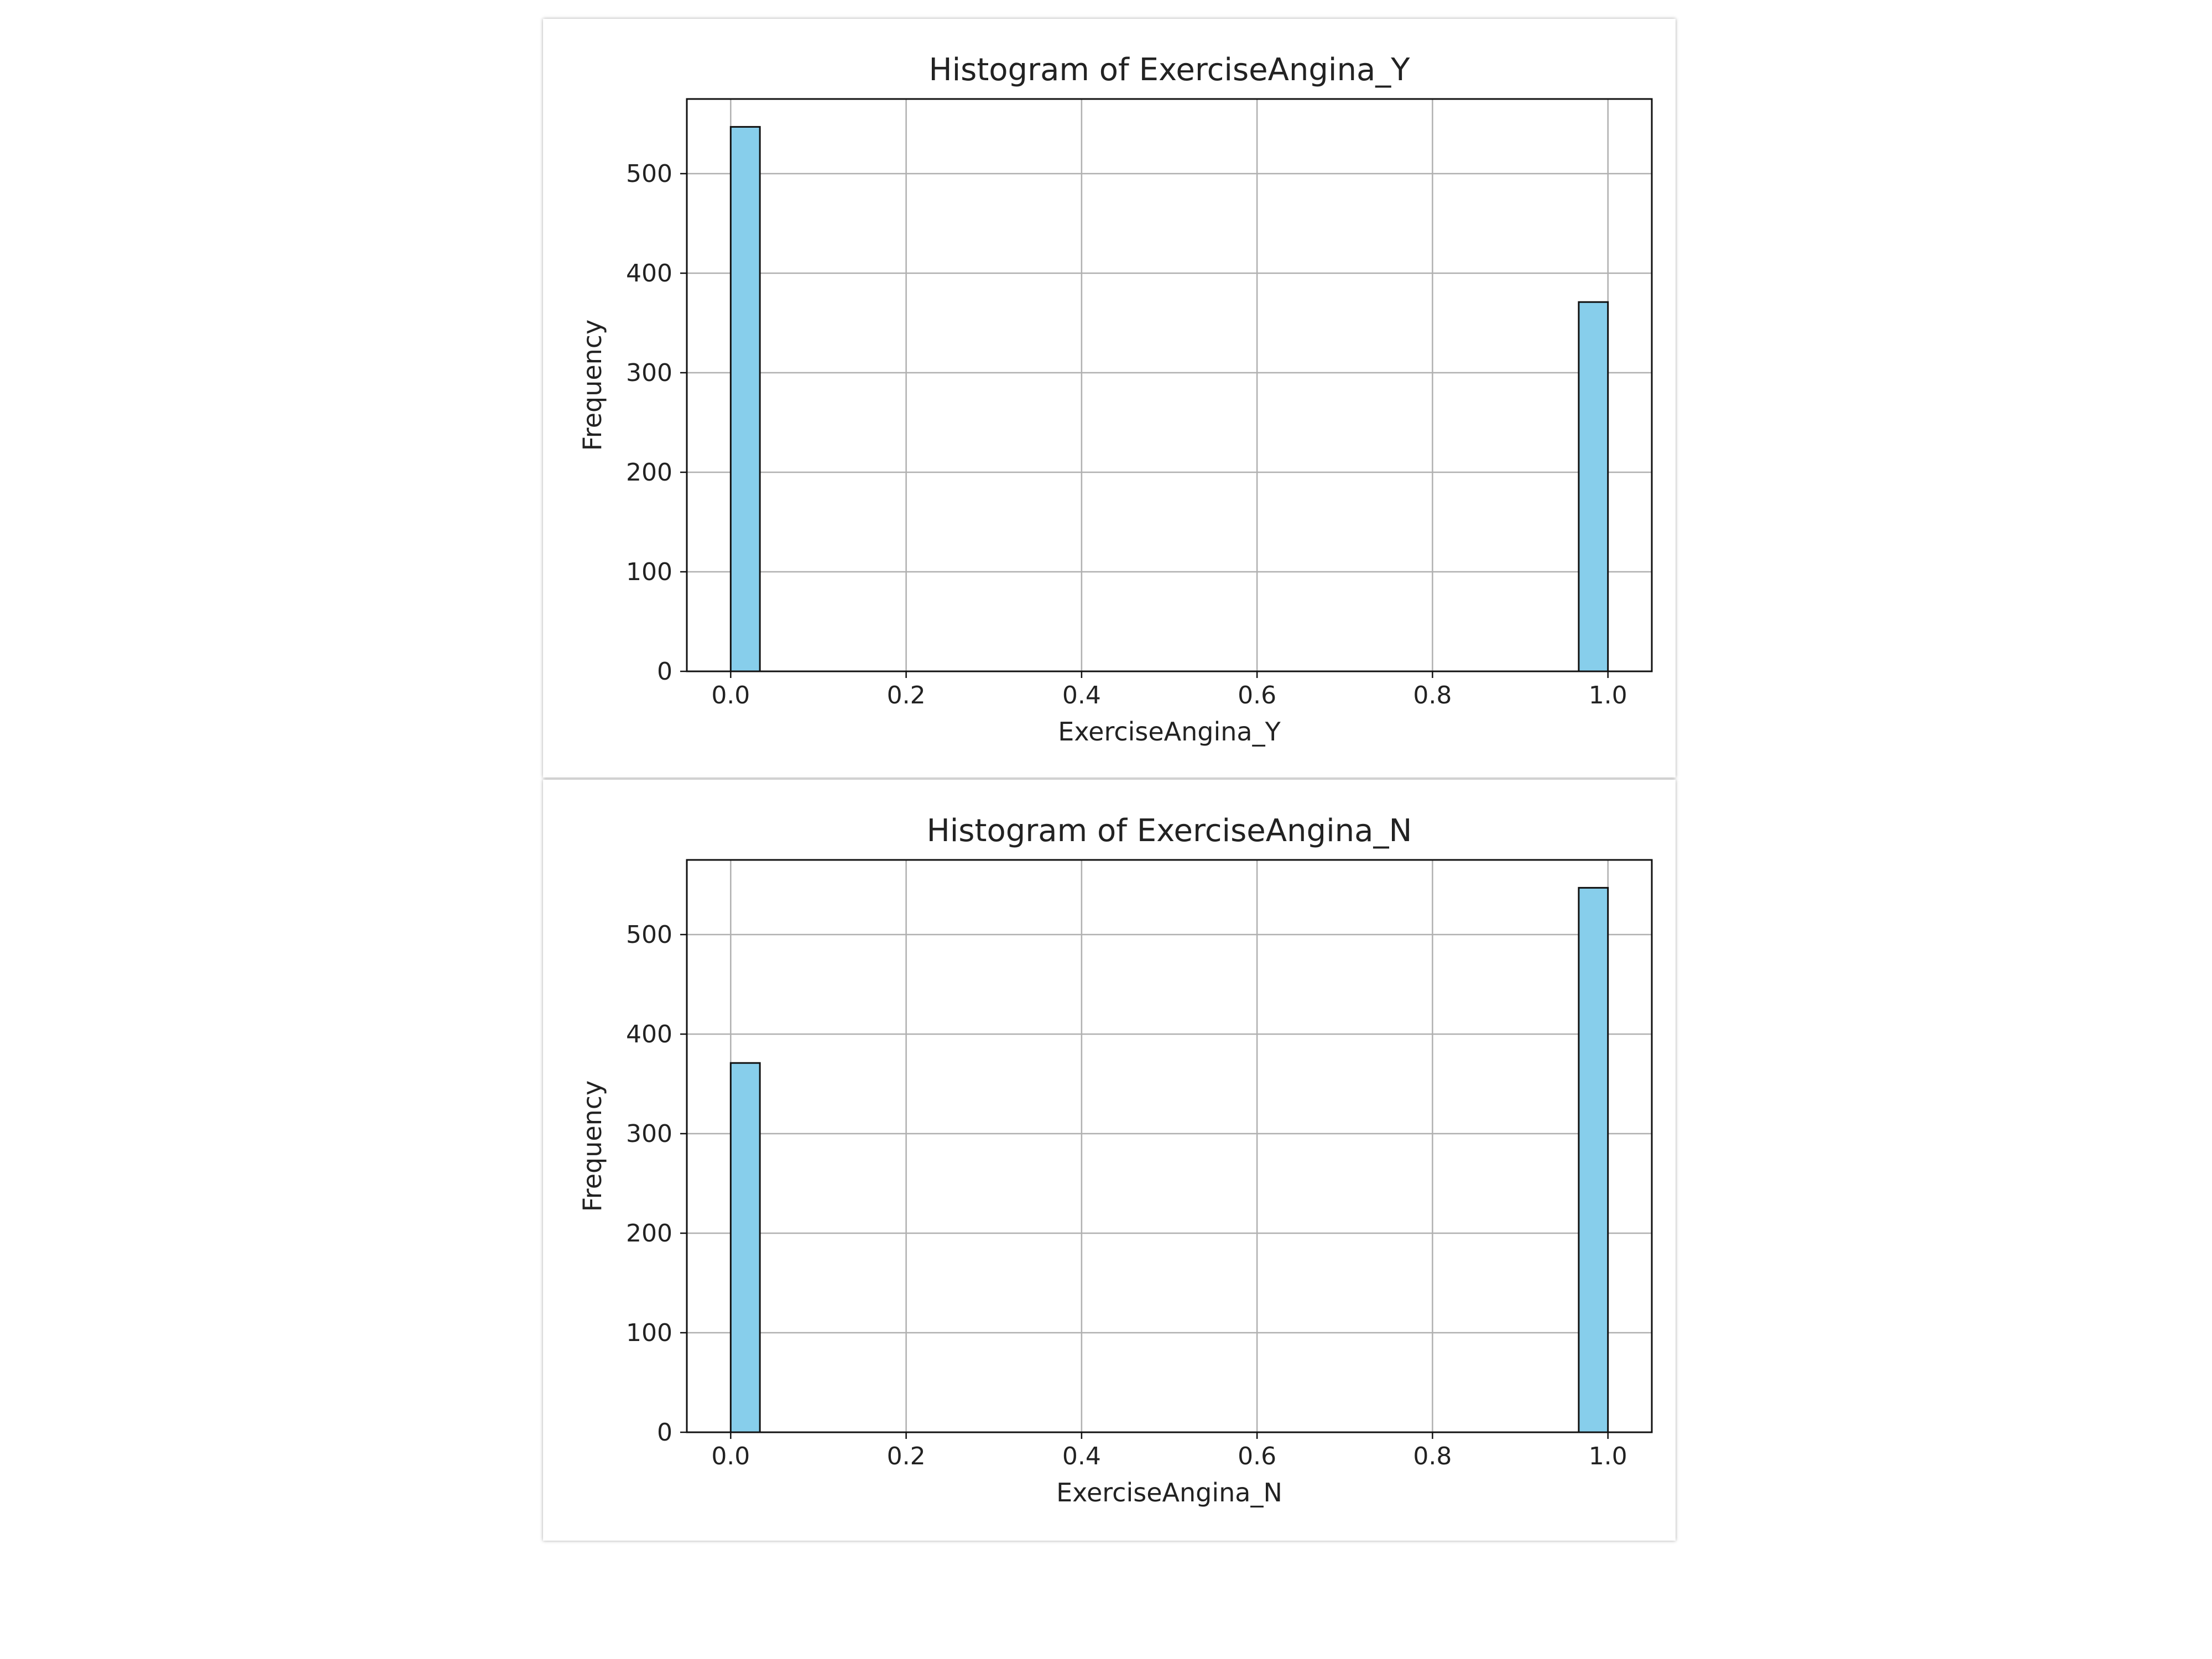 The height and width of the screenshot is (1659, 2212). What do you see at coordinates (1169, 1493) in the screenshot?
I see `x-axis-label: ExerciseAngina_N` at bounding box center [1169, 1493].